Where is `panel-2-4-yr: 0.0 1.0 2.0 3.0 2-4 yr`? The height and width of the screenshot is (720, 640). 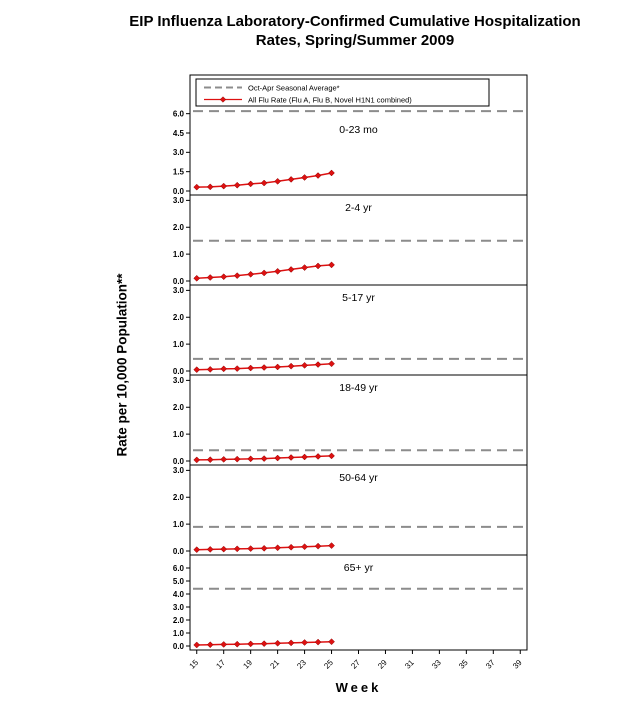
panel-2-4-yr: 0.0 1.0 2.0 3.0 2-4 yr is located at coordinates (350, 240).